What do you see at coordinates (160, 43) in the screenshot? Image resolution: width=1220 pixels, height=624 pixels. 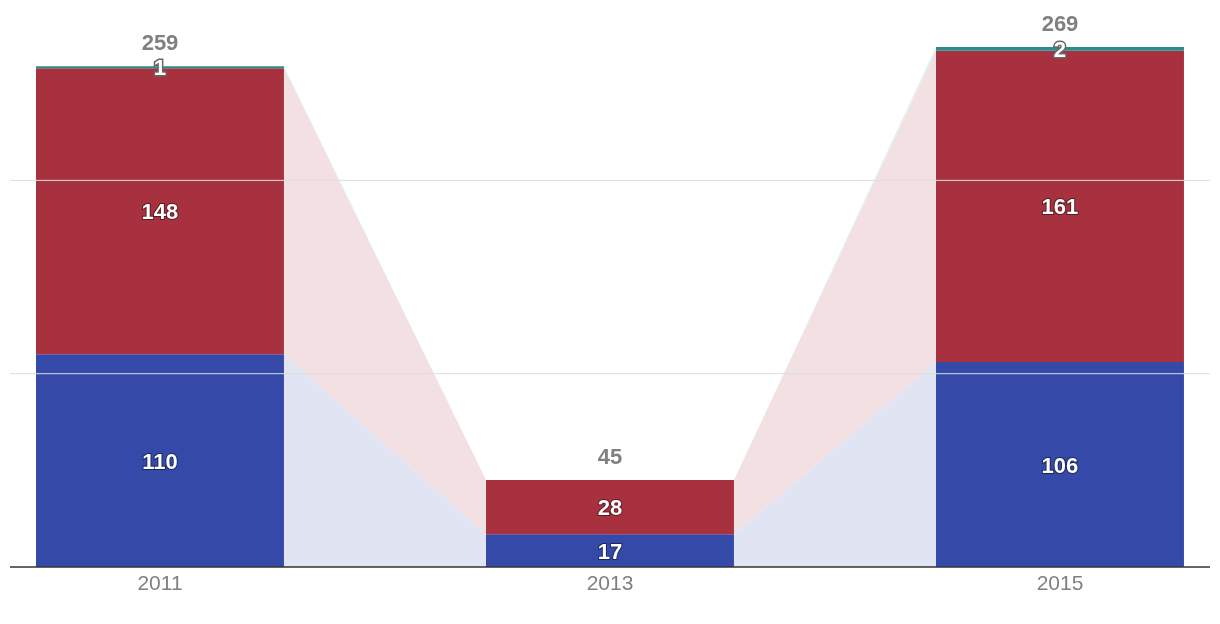 I see `total-label: 259` at bounding box center [160, 43].